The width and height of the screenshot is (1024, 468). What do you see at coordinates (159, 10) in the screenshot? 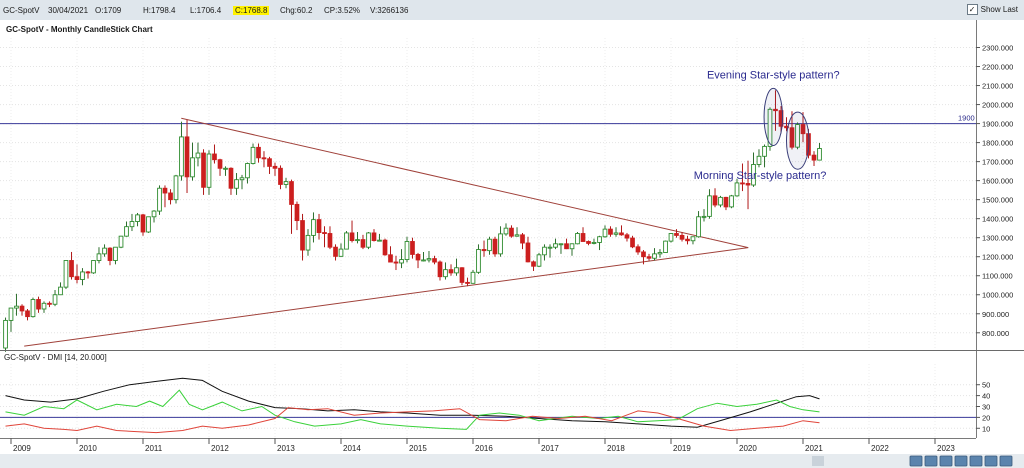
I see `high-value: H:1798.4` at bounding box center [159, 10].